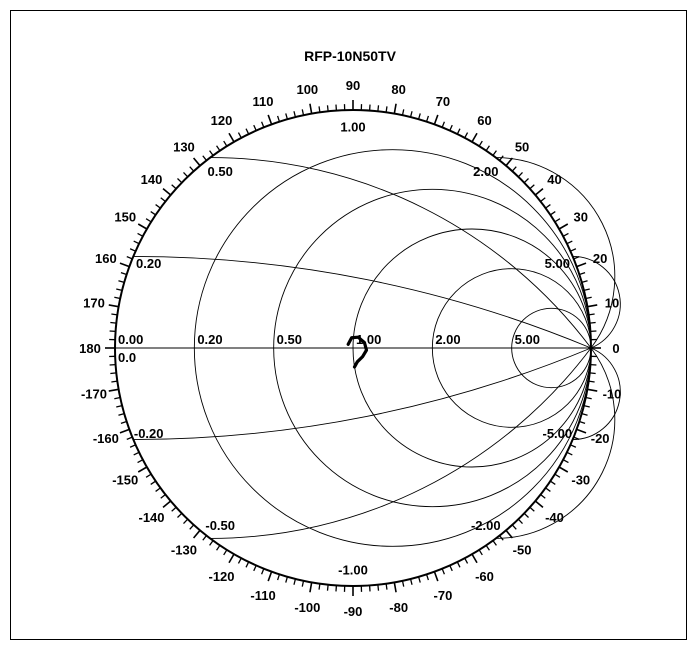 The width and height of the screenshot is (699, 652). What do you see at coordinates (353, 569) in the screenshot?
I see `reactance-label: -1.00` at bounding box center [353, 569].